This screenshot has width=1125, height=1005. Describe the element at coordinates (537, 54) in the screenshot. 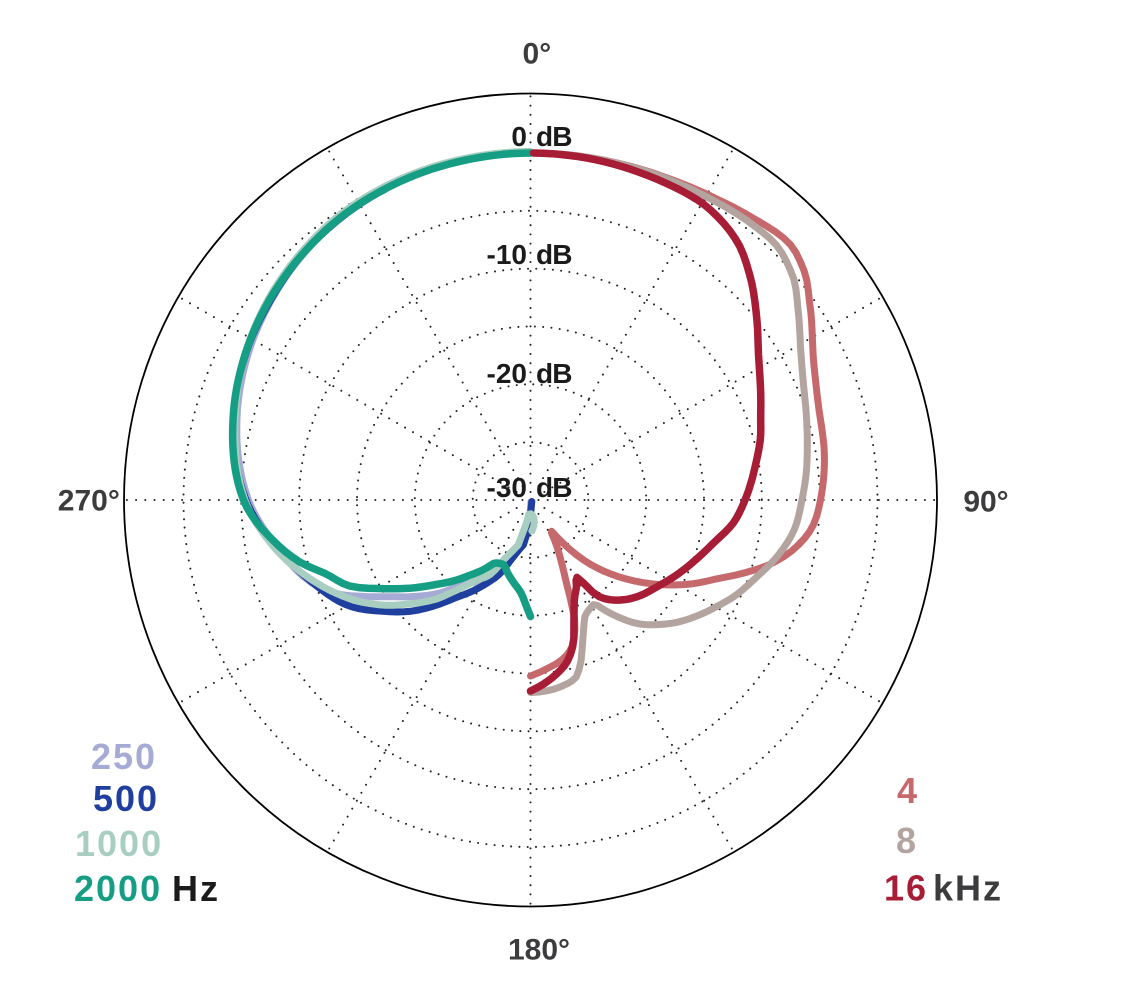

I see `svg-text: 0°` at that location.